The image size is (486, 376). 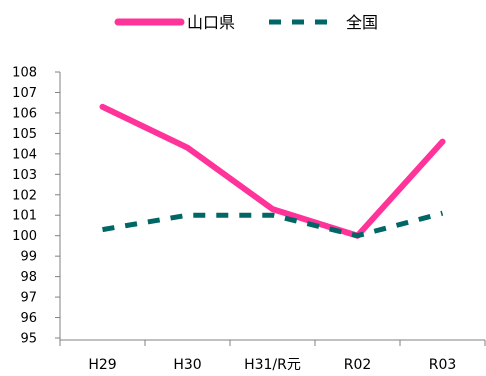 What do you see at coordinates (174, 22) in the screenshot?
I see `legend-item: 山口県` at bounding box center [174, 22].